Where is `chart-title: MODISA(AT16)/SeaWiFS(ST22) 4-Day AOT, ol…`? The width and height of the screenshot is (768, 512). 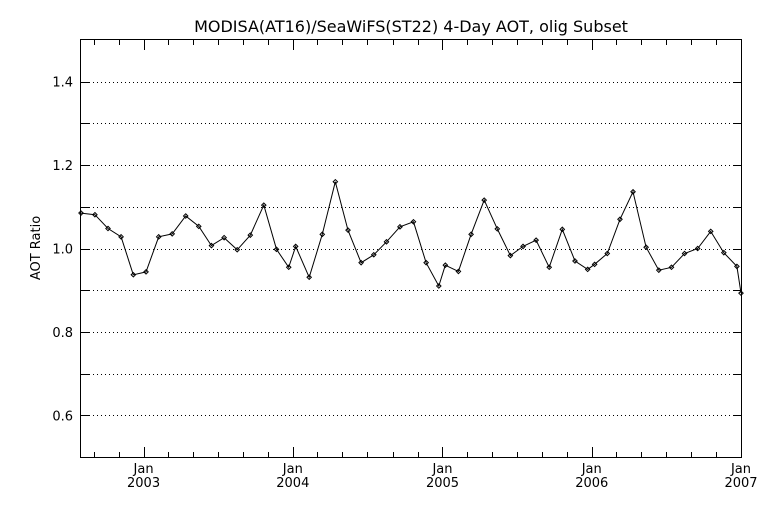 chart-title: MODISA(AT16)/SeaWiFS(ST22) 4-Day AOT, ol… is located at coordinates (411, 26).